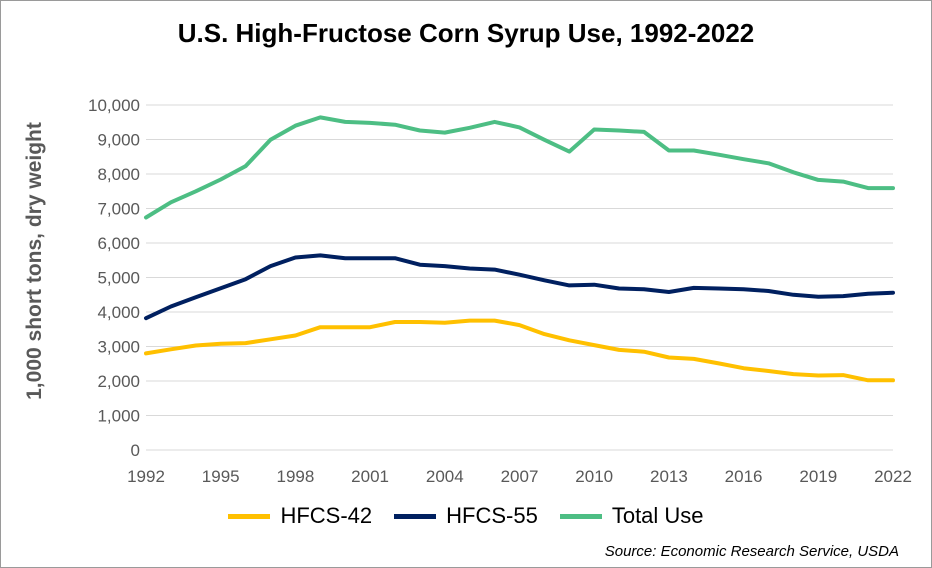  I want to click on y-tick-label: 8,000, so click(118, 174).